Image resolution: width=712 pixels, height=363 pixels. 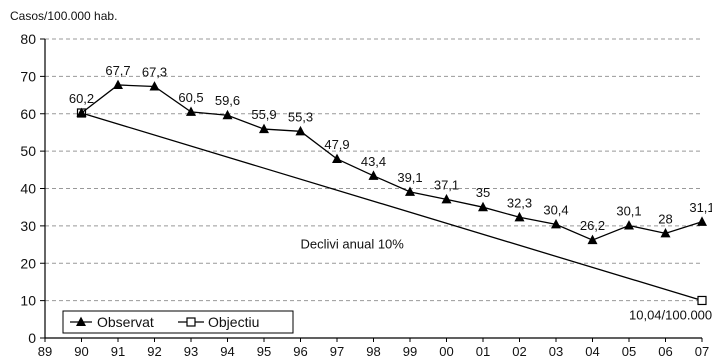 I want to click on x-tick-label: 92, so click(x=154, y=351).